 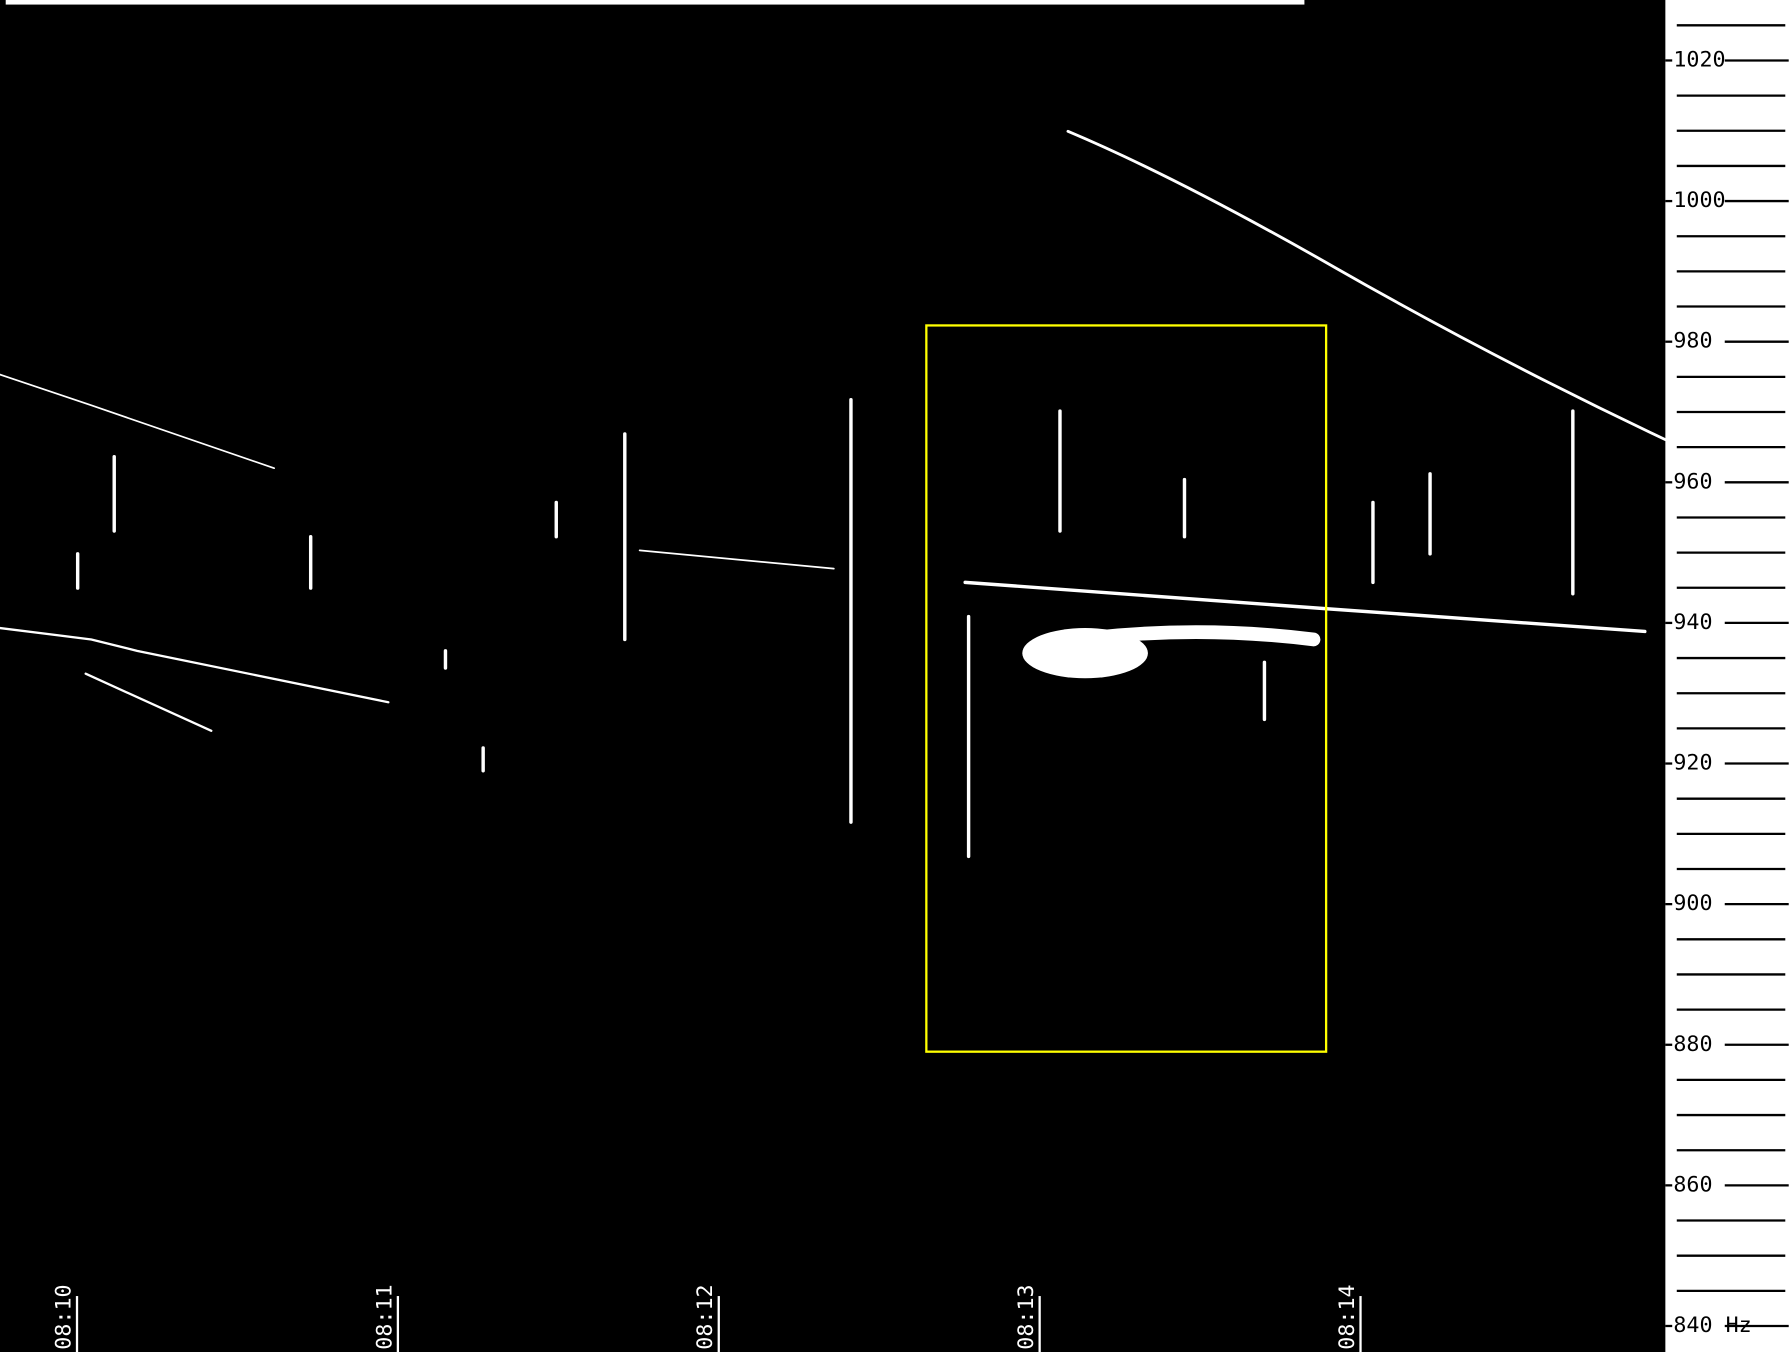 I want to click on echo-blob, so click(x=1176, y=639).